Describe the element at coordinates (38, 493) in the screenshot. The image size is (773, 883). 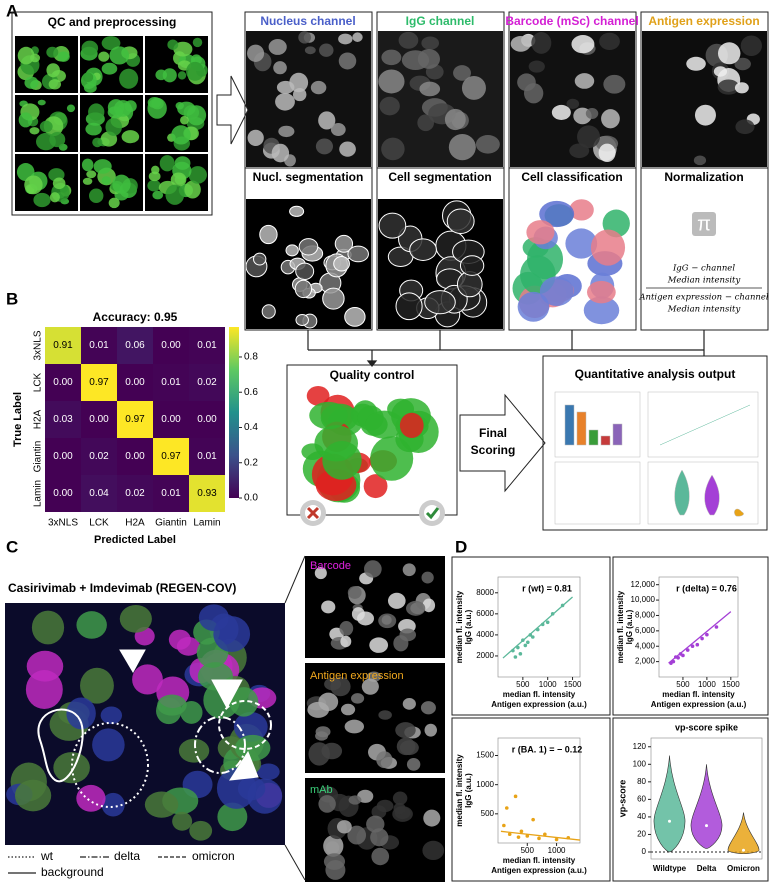
I see `y-tick-label: Lamin` at that location.